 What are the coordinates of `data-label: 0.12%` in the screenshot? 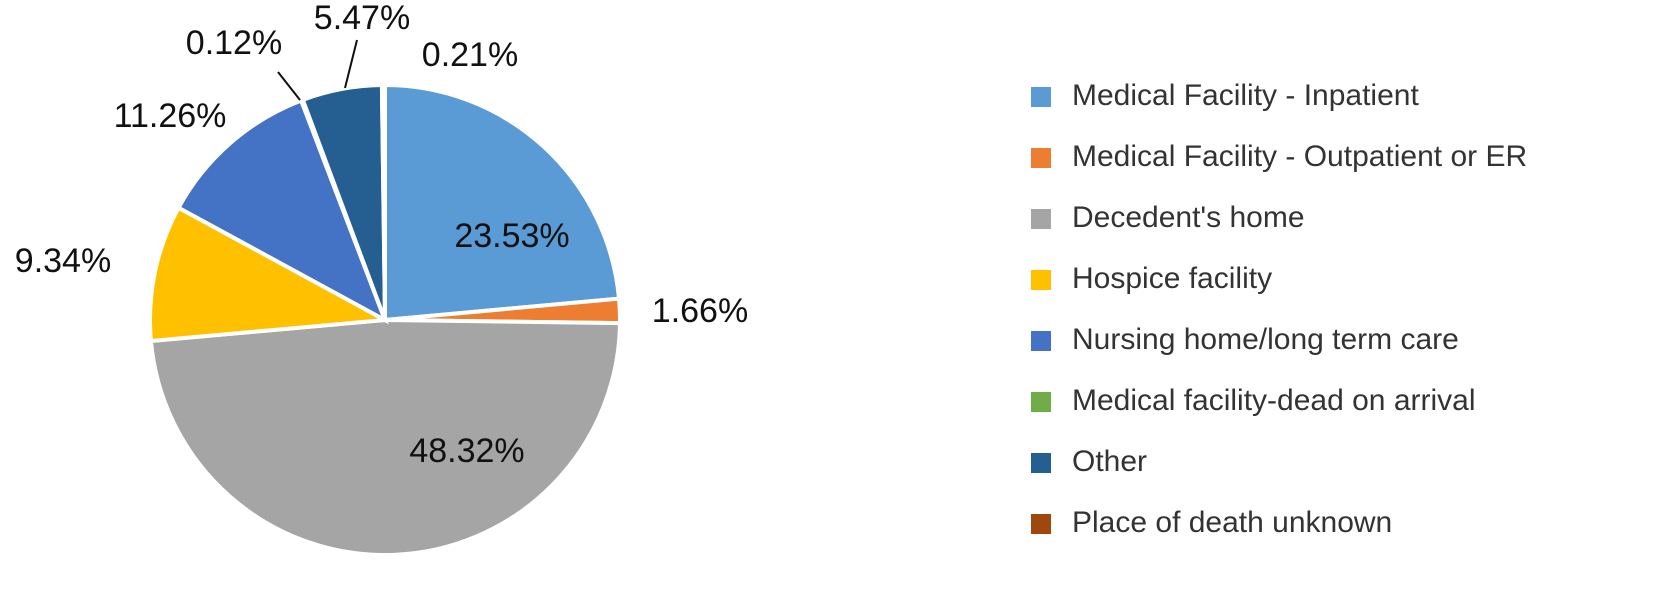 It's located at (234, 43).